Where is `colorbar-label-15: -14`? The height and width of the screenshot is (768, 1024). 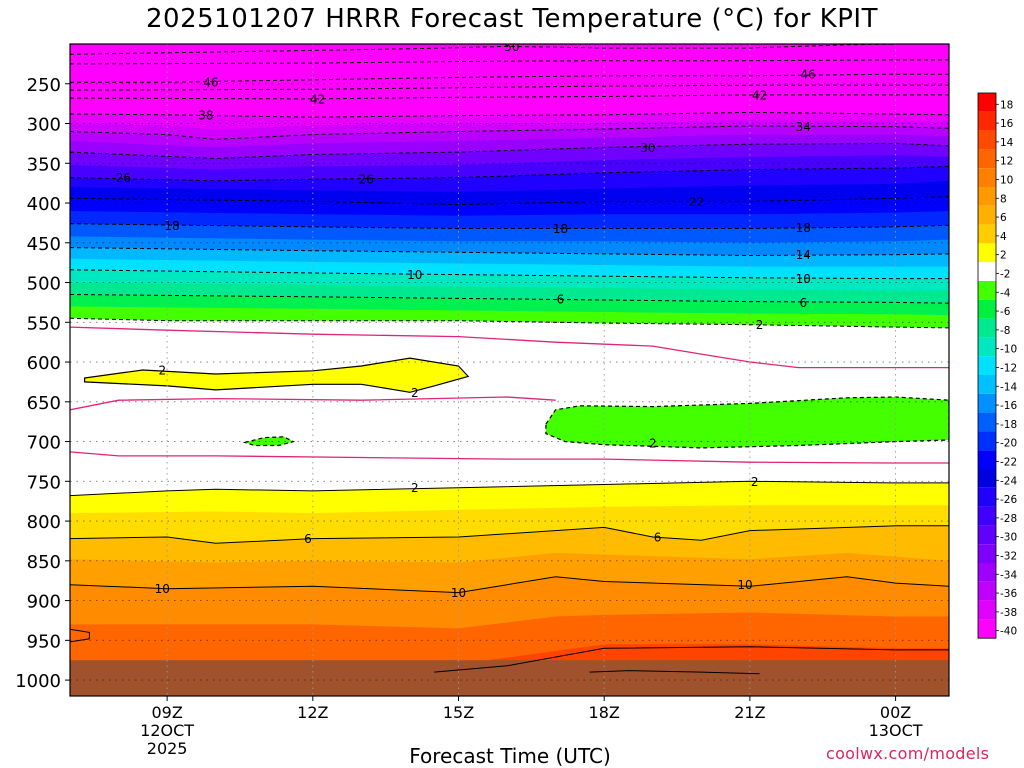
colorbar-label-15: -14 is located at coordinates (1008, 387).